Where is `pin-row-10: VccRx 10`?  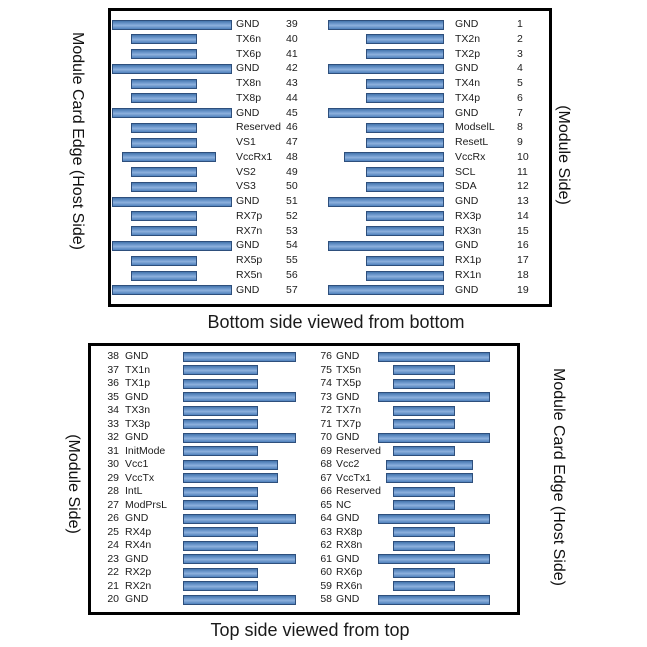 pin-row-10: VccRx 10 is located at coordinates (433, 156).